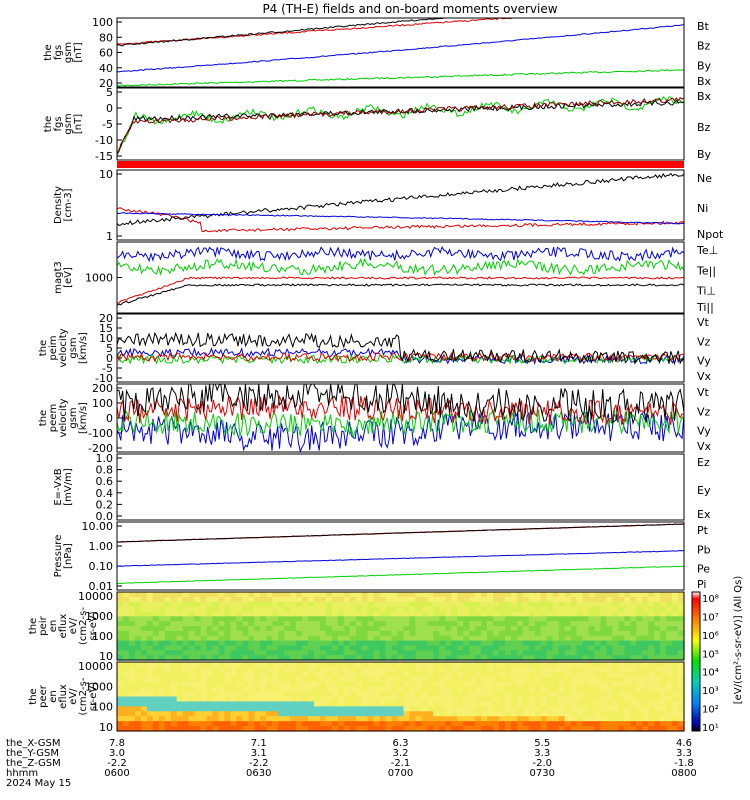  What do you see at coordinates (400, 423) in the screenshot?
I see `series-Vy` at bounding box center [400, 423].